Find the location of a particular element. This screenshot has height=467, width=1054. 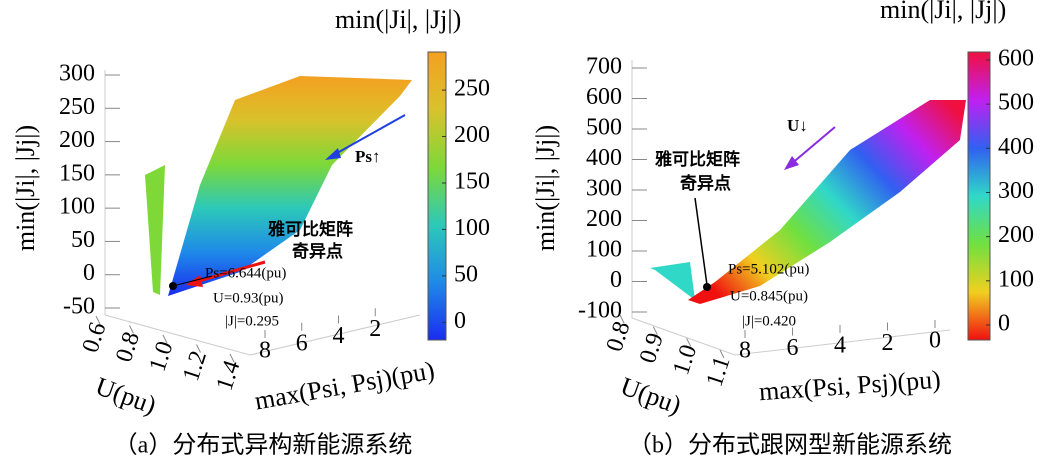

annotation: |J|=0.295 is located at coordinates (252, 321).